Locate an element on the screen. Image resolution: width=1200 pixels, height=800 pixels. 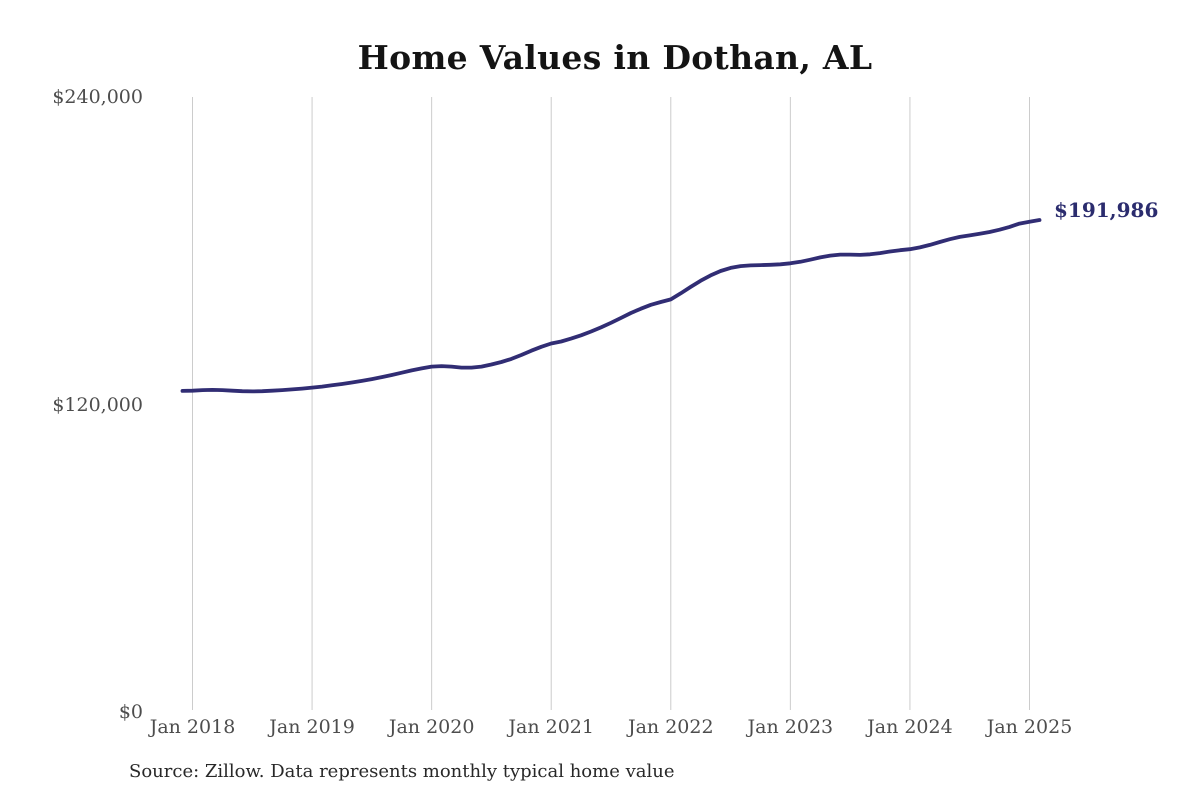
y-tick-label: $240,000 is located at coordinates (97, 97).